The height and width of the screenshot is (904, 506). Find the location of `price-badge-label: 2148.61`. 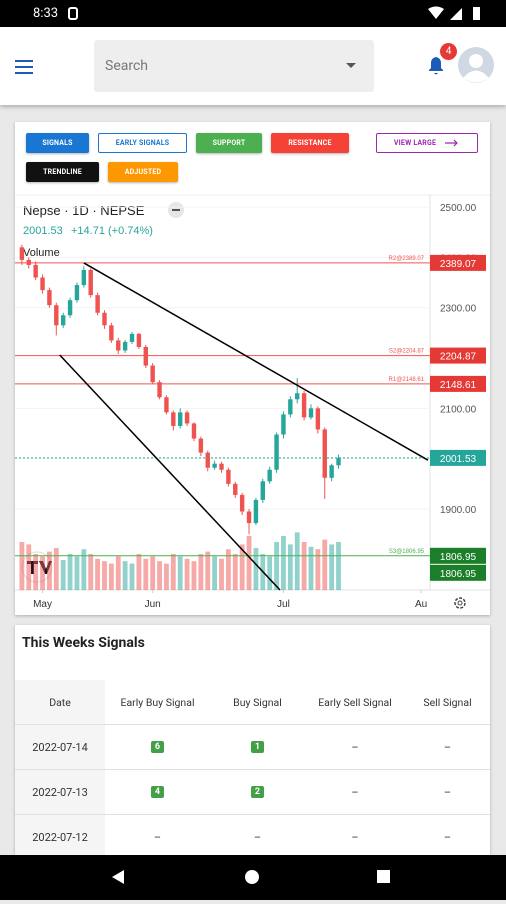

price-badge-label: 2148.61 is located at coordinates (458, 385).